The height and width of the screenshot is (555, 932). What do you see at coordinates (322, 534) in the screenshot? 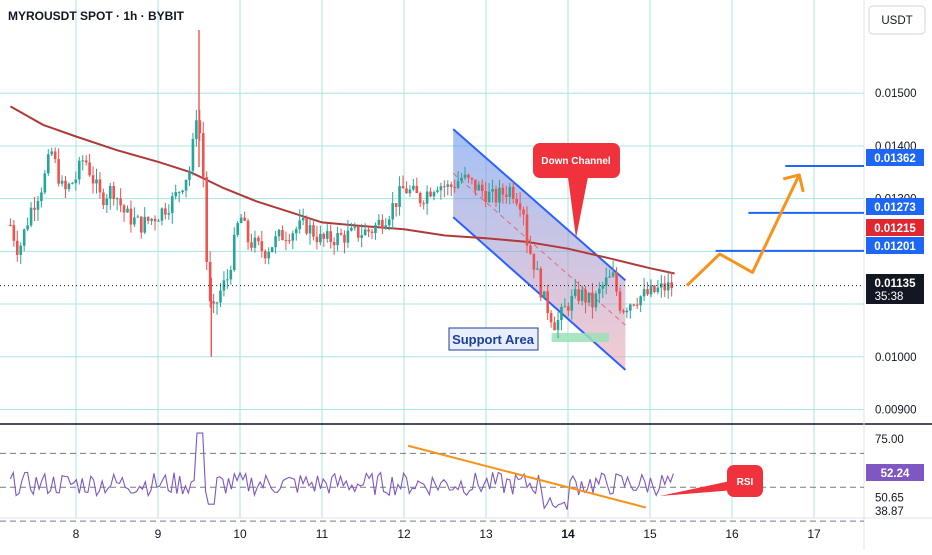
I see `time-tick-label: 11` at bounding box center [322, 534].